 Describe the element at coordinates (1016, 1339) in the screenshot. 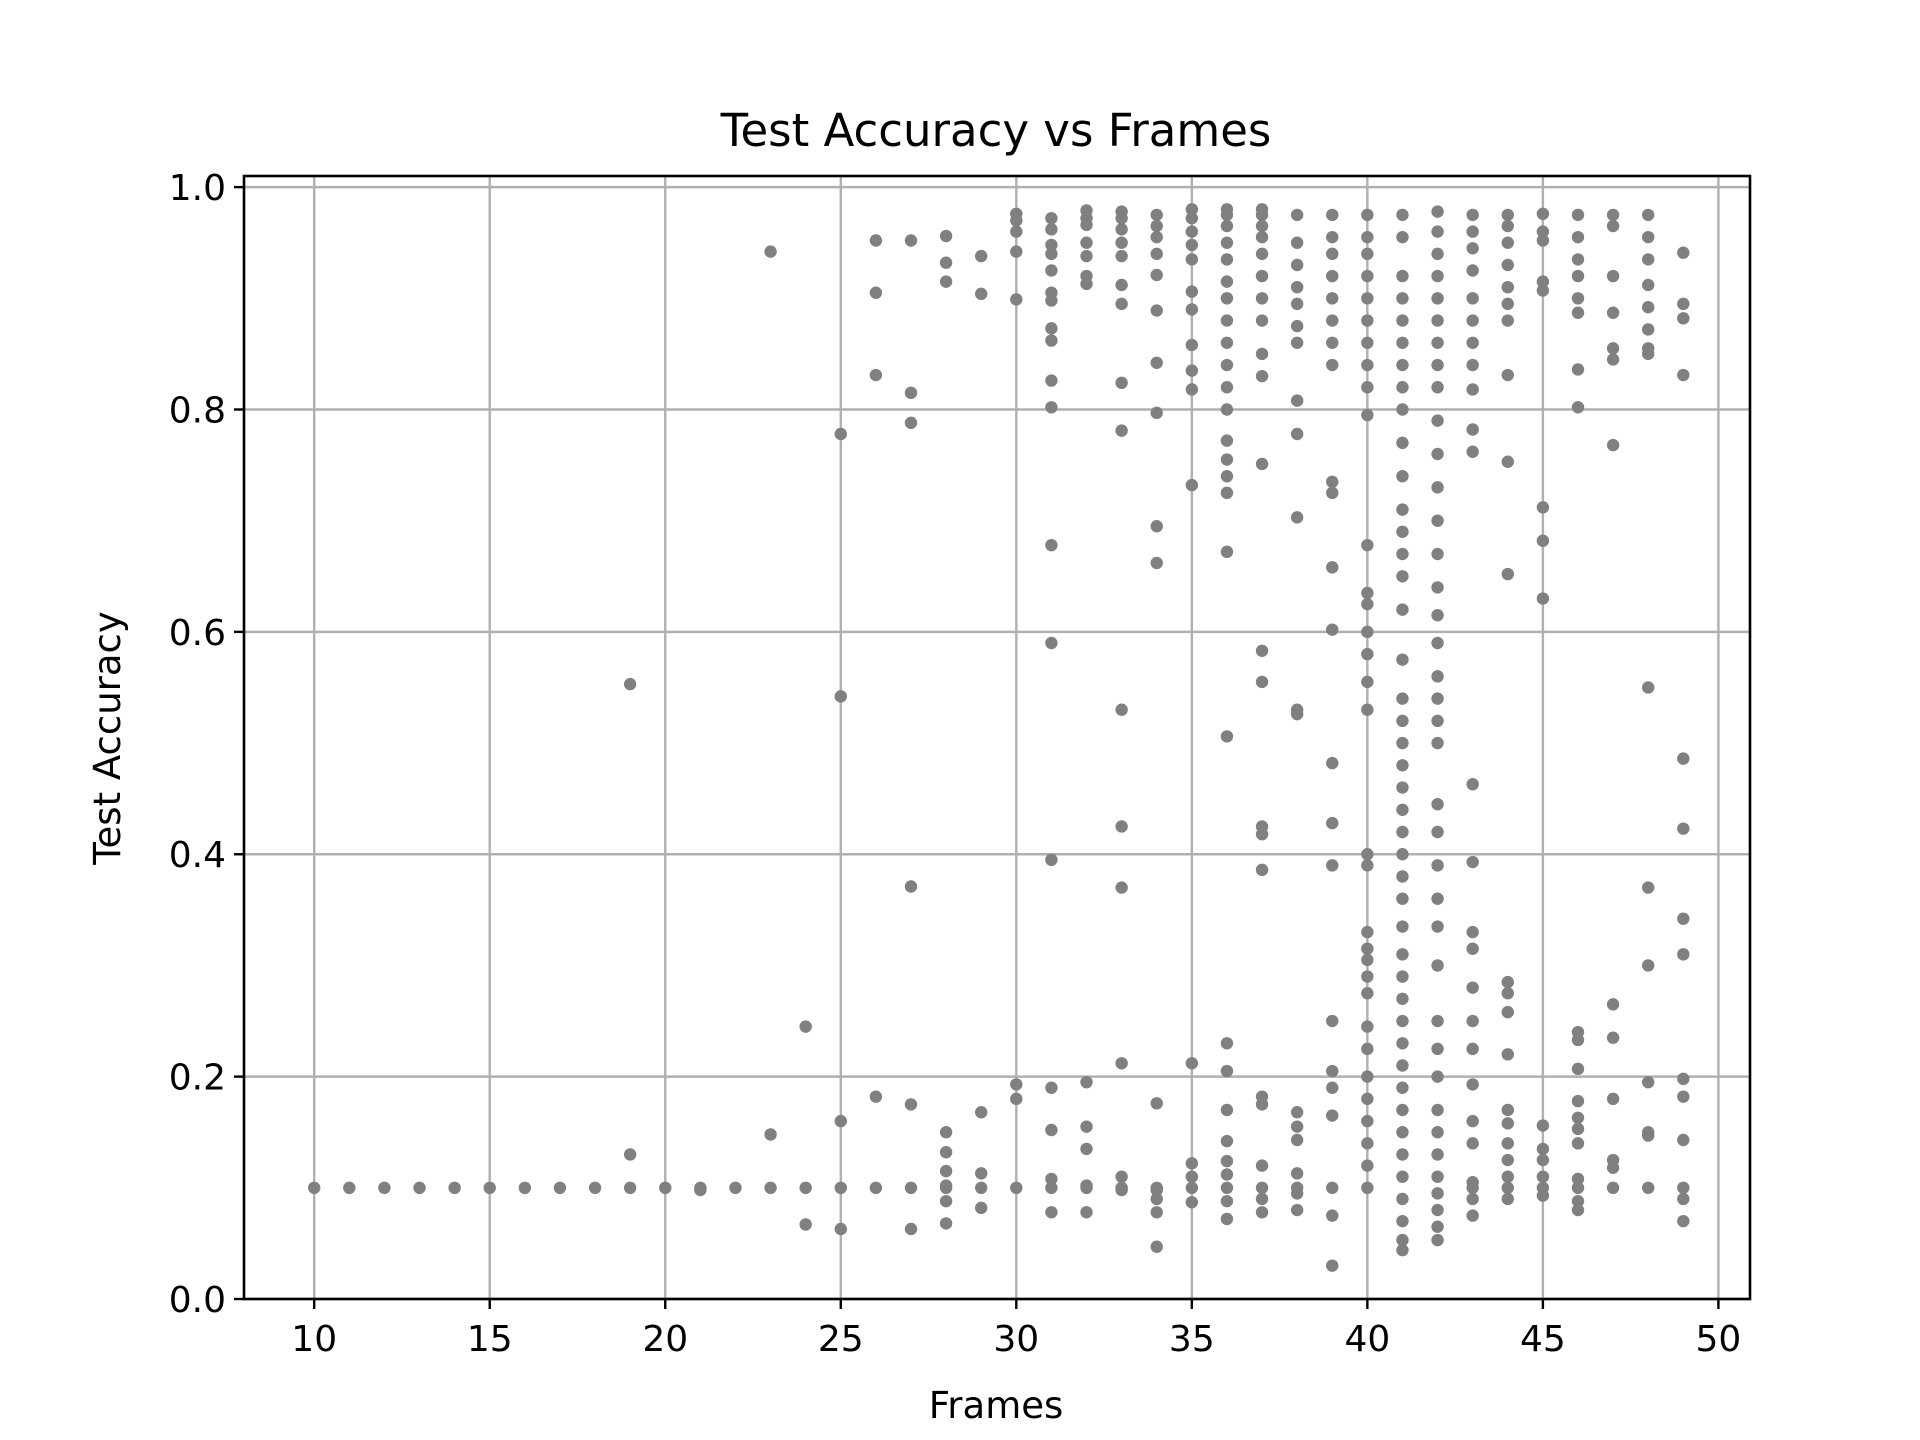

I see `x-tick-label: 30` at that location.